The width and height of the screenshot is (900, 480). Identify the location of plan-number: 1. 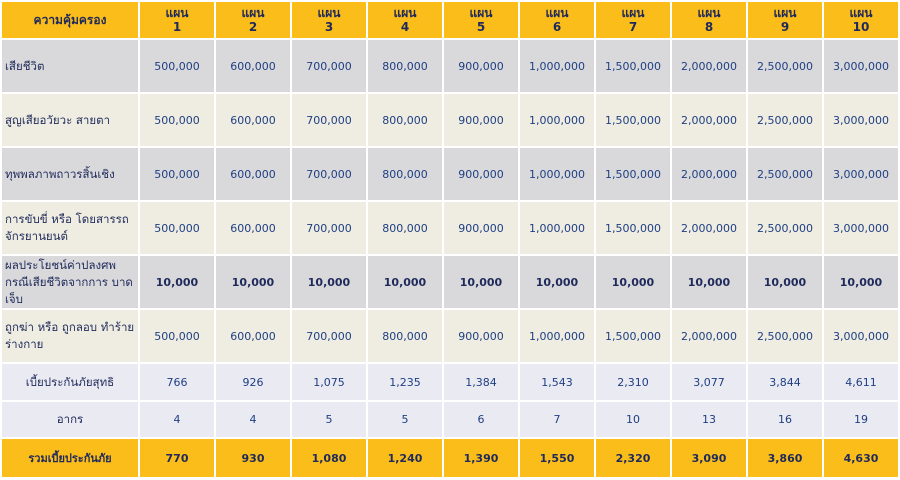
(177, 27).